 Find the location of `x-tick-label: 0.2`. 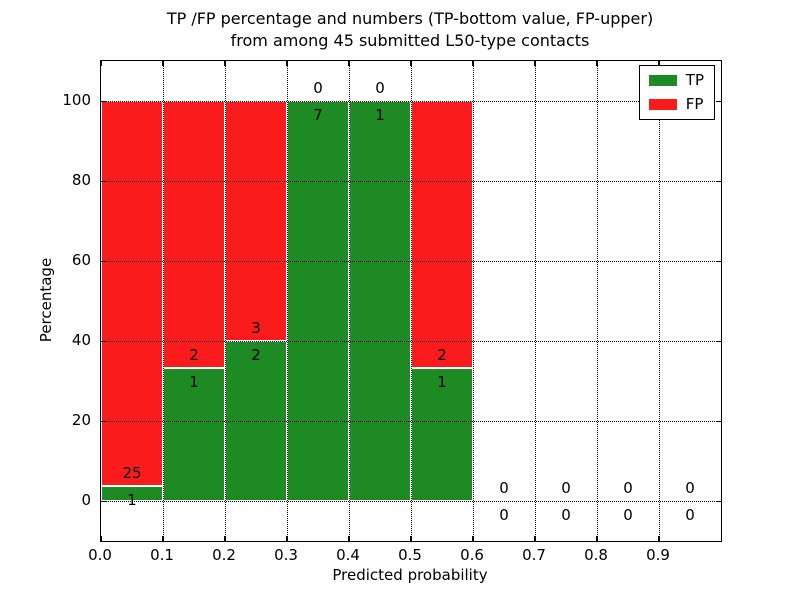

x-tick-label: 0.2 is located at coordinates (224, 555).